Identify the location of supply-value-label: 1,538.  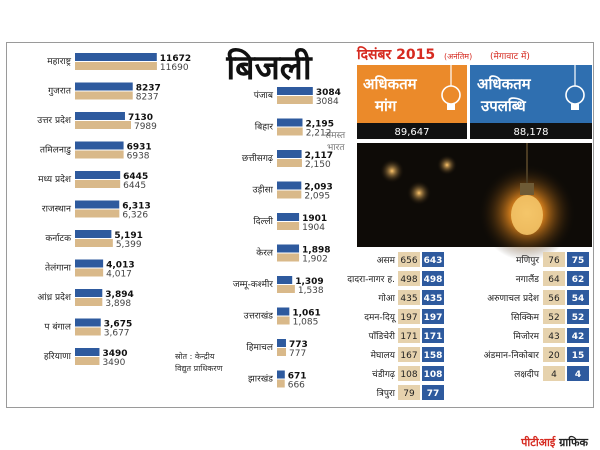
(311, 291).